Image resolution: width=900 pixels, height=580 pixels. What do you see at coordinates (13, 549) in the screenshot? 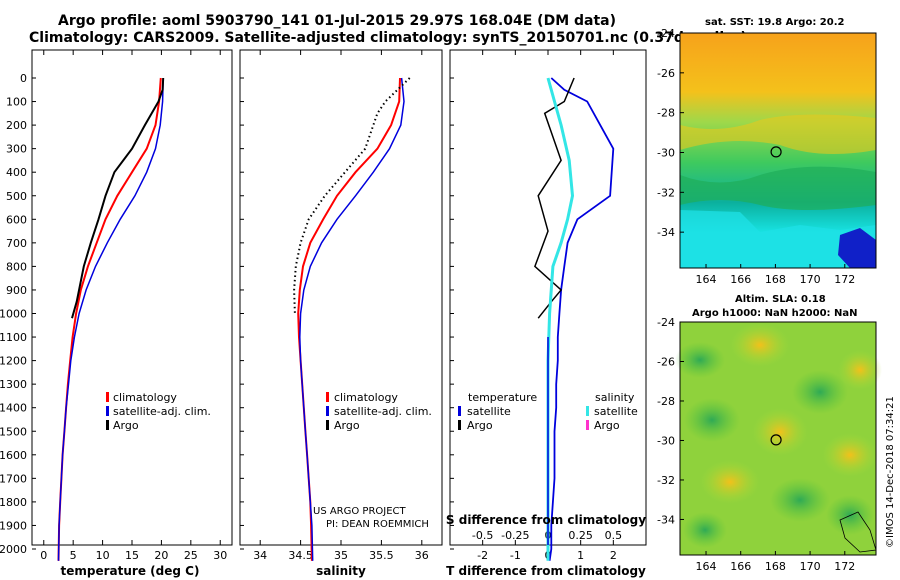
I see `depth-tick-label: 2000` at bounding box center [13, 549].